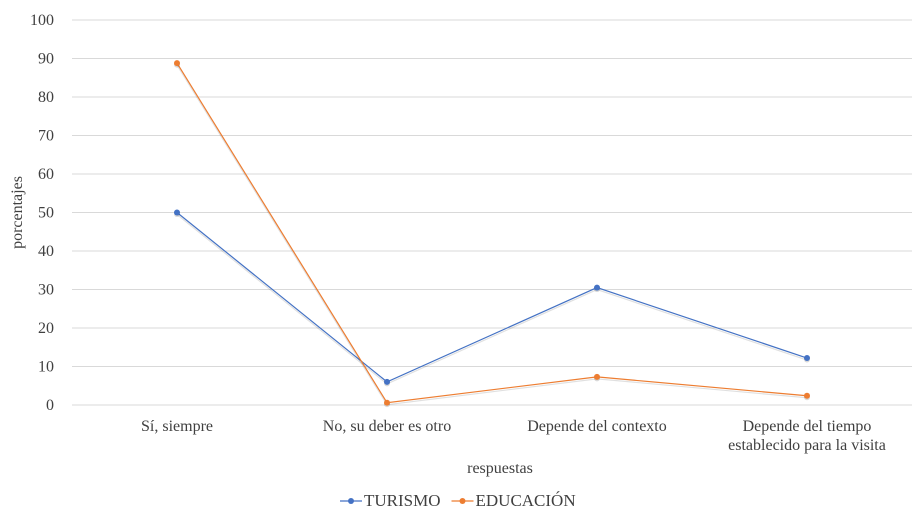 This screenshot has width=915, height=514. Describe the element at coordinates (46, 328) in the screenshot. I see `y-tick-label: 20` at that location.